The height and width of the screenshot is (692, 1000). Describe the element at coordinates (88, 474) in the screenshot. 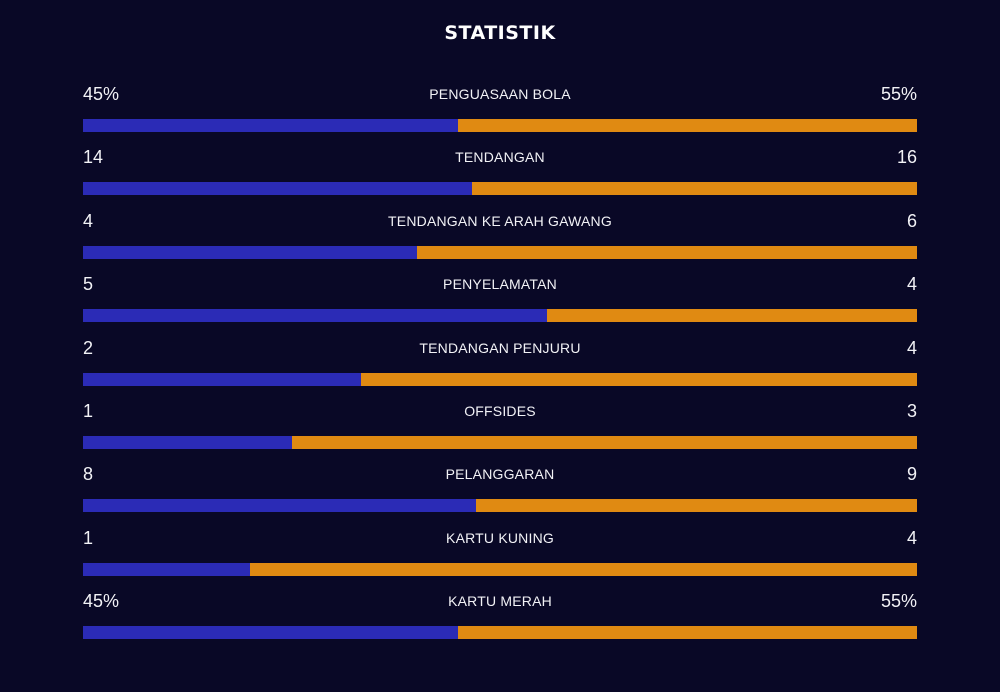

I see `home-value: 8` at that location.